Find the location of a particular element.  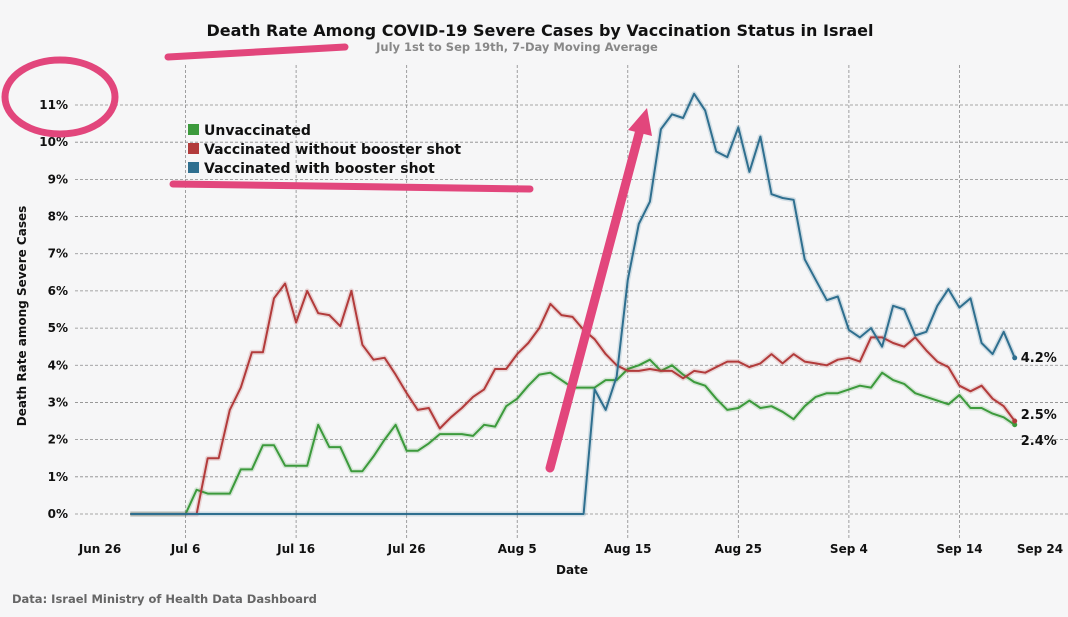

end-value-label: 4.2% is located at coordinates (1039, 358).